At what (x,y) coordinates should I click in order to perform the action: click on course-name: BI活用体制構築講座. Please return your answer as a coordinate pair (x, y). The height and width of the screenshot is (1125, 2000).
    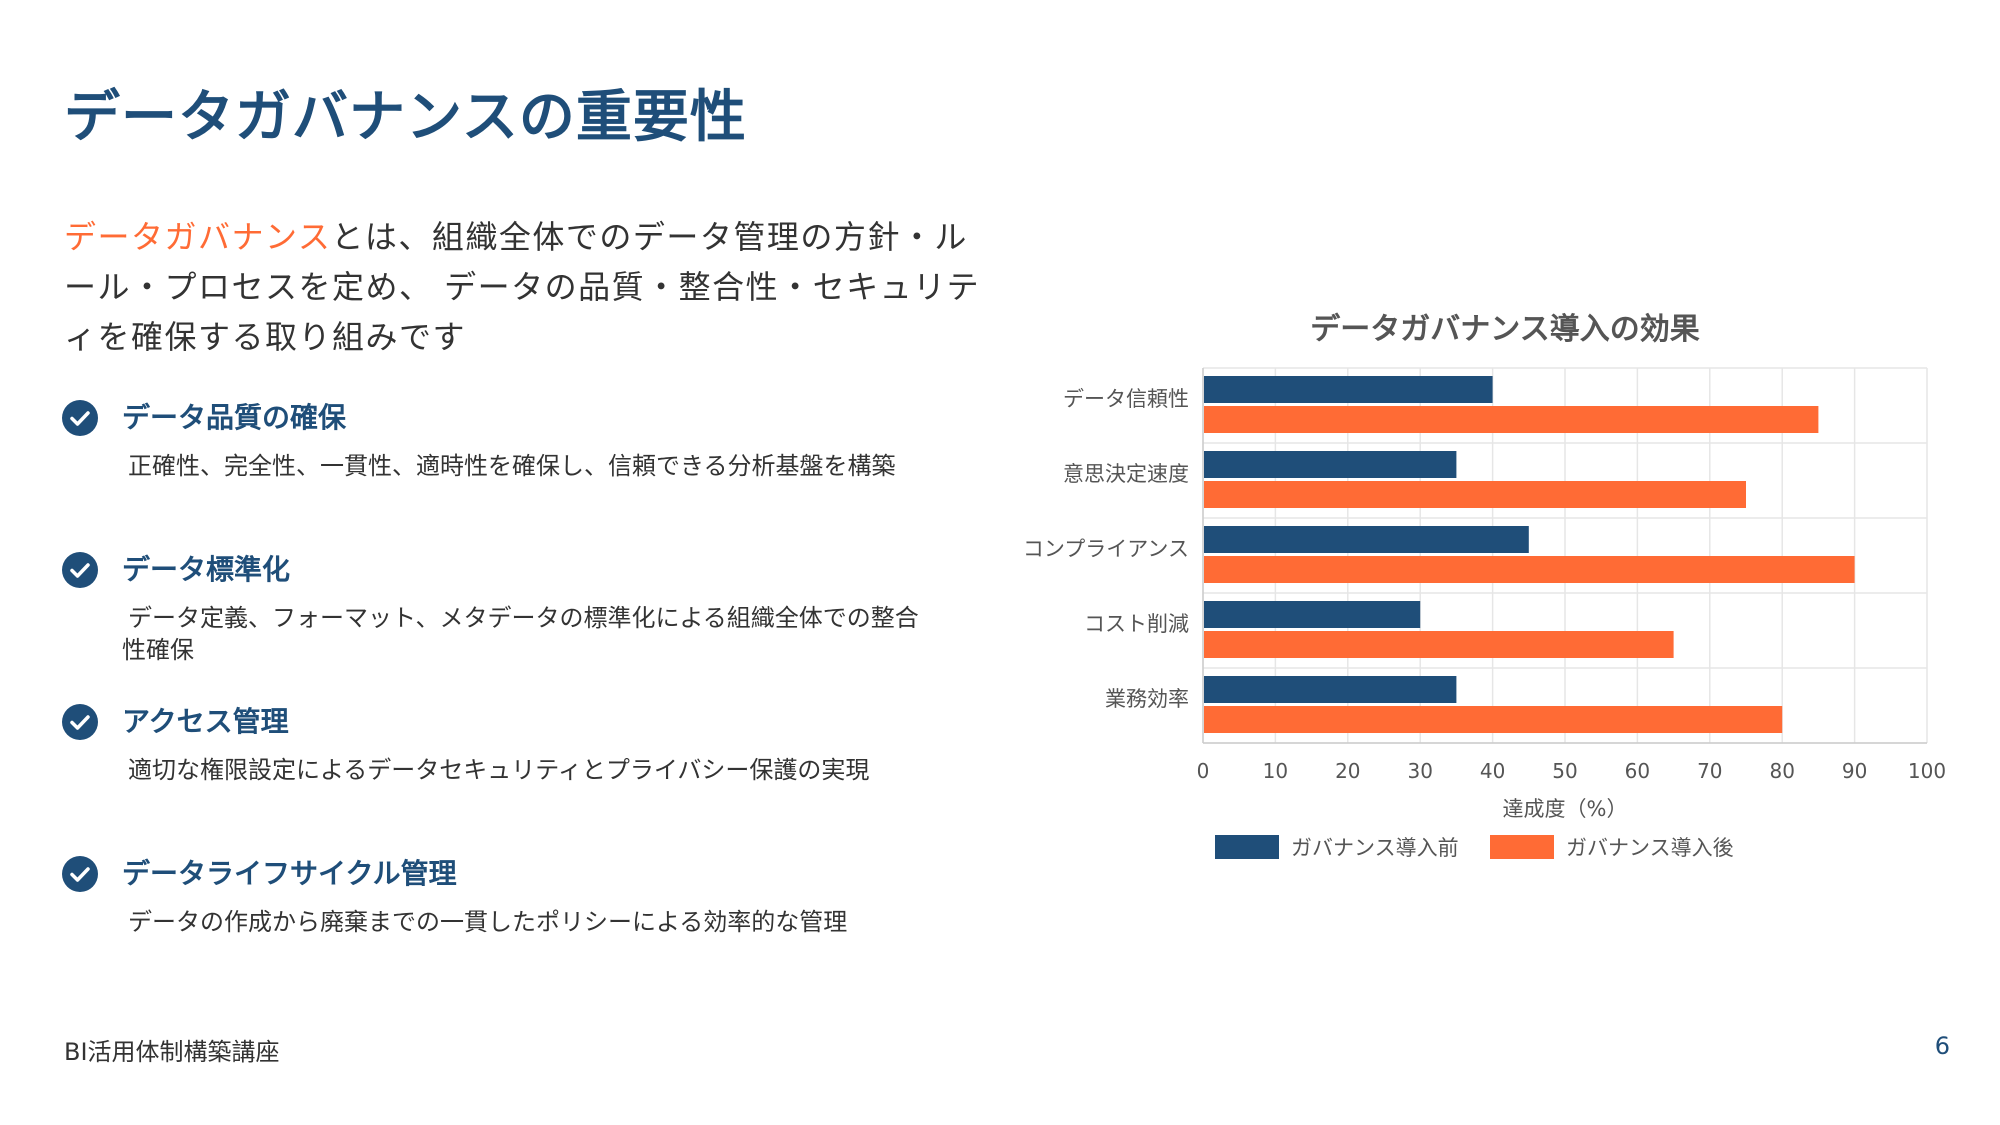
    Looking at the image, I should click on (172, 1052).